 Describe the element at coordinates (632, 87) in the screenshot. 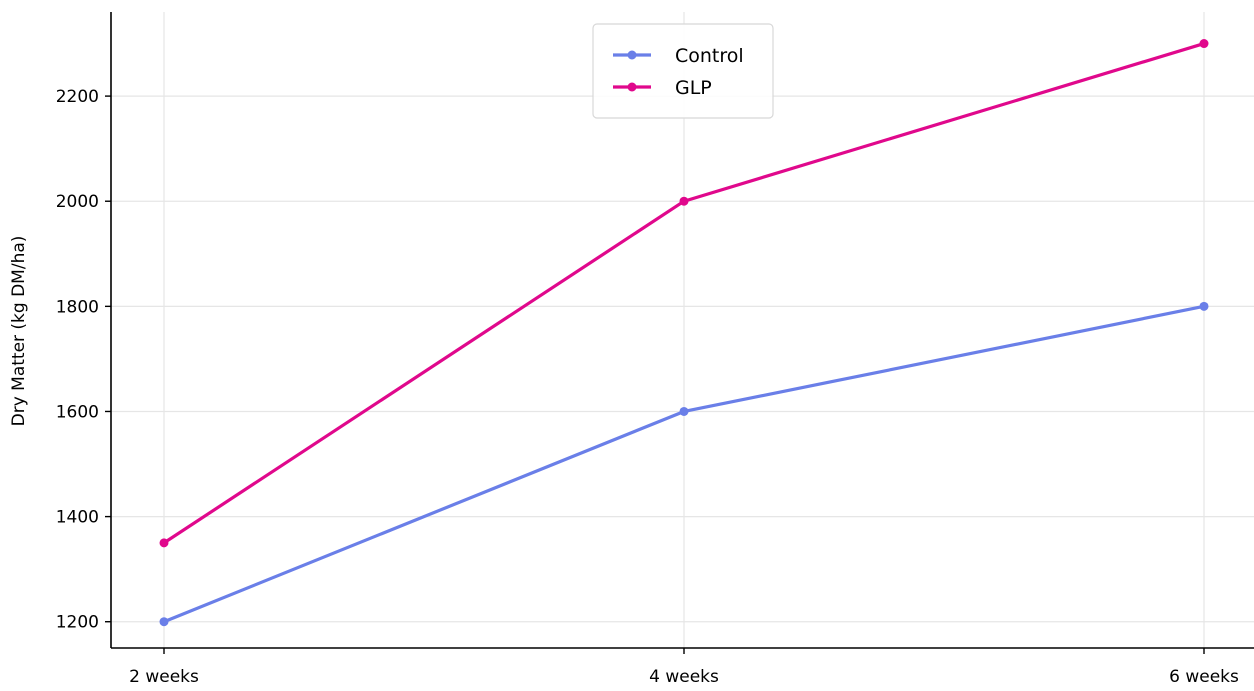

I see `legend-marker-glp` at that location.